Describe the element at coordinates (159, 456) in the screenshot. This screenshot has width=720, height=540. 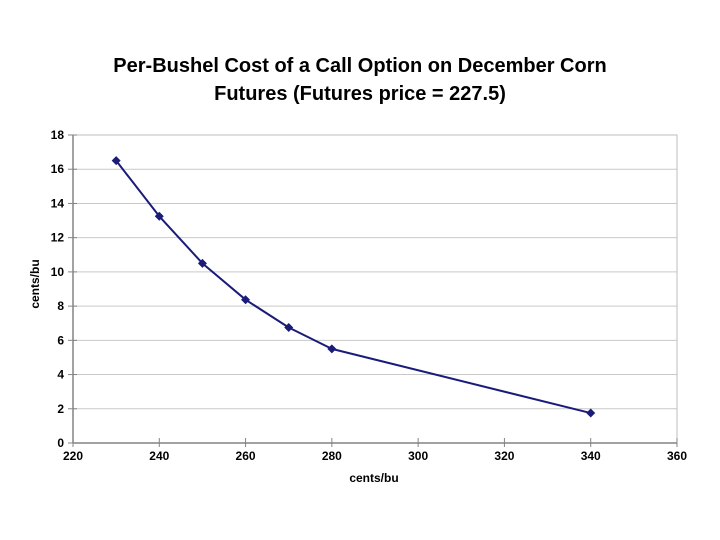
I see `x-tick-label: 240` at that location.